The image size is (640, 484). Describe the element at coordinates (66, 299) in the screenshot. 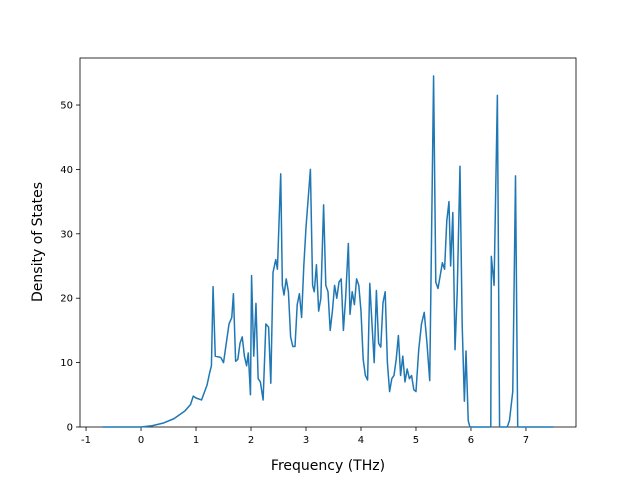

I see `y-tick-label: 20` at that location.